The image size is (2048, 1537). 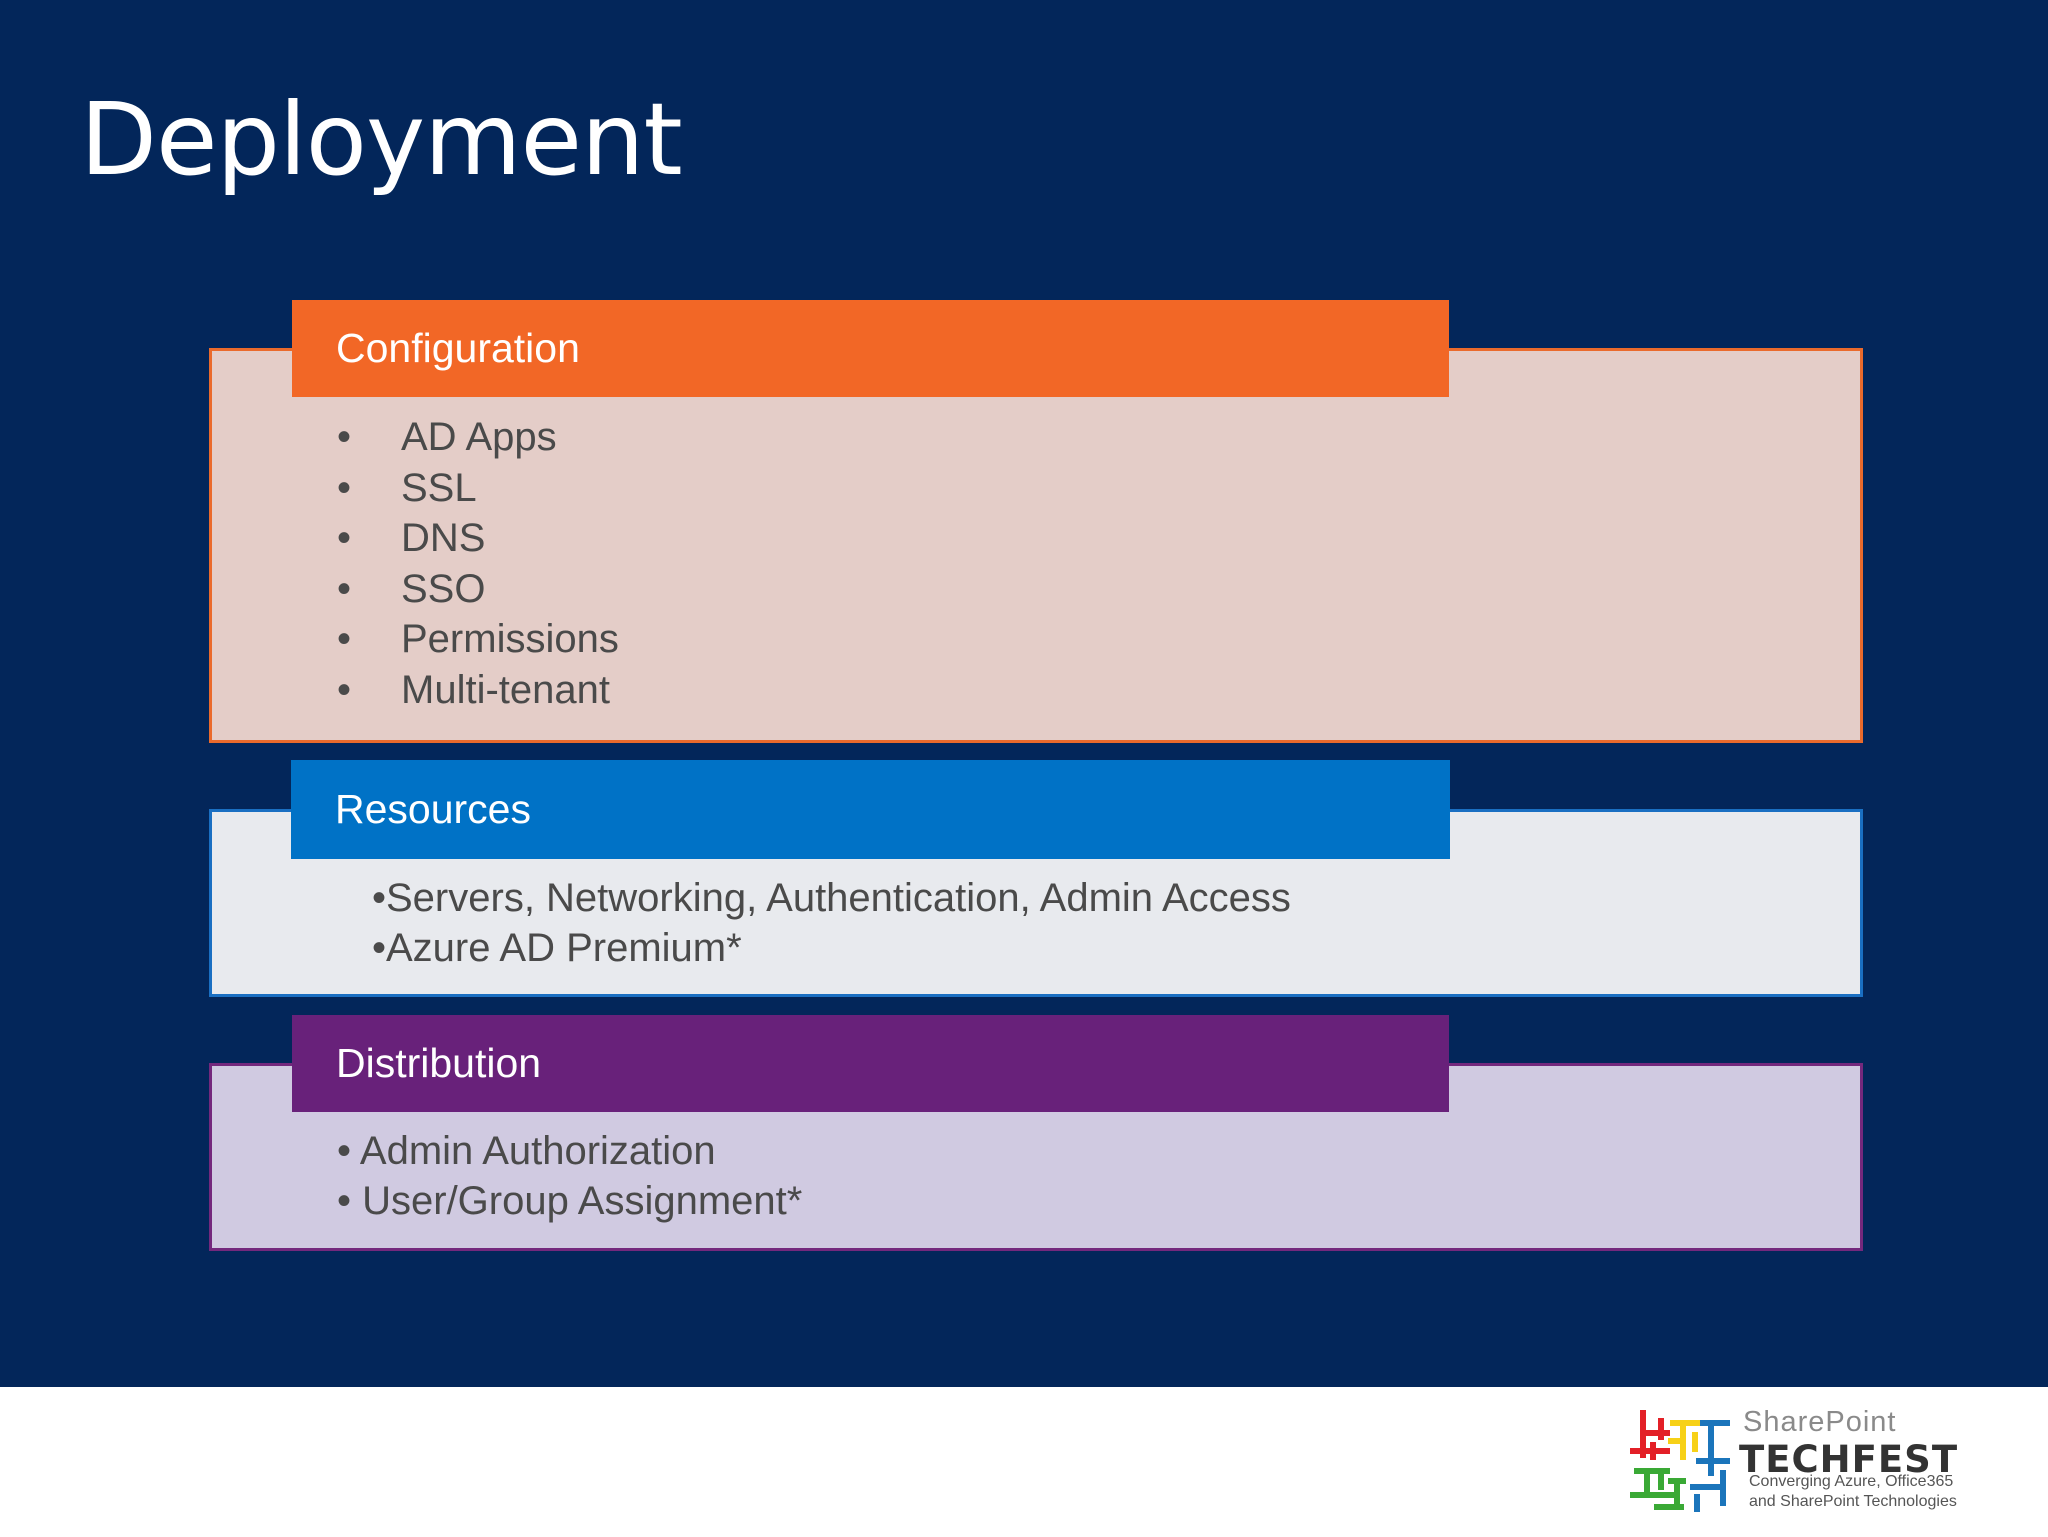 What do you see at coordinates (478, 488) in the screenshot?
I see `list-item: • SSL` at bounding box center [478, 488].